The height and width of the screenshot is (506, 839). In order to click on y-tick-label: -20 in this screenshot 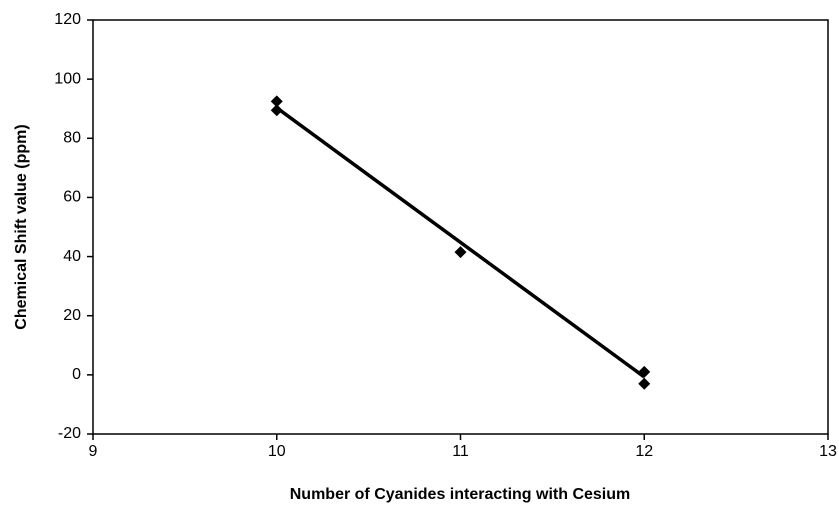, I will do `click(69, 433)`.